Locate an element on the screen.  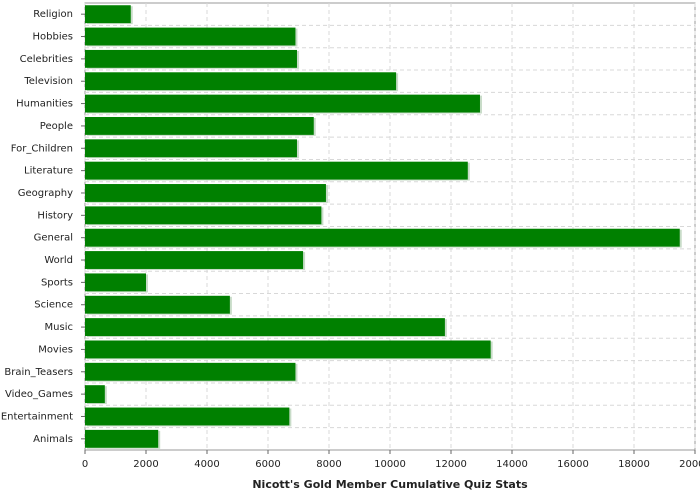
y-tick-label: Sports is located at coordinates (57, 282).